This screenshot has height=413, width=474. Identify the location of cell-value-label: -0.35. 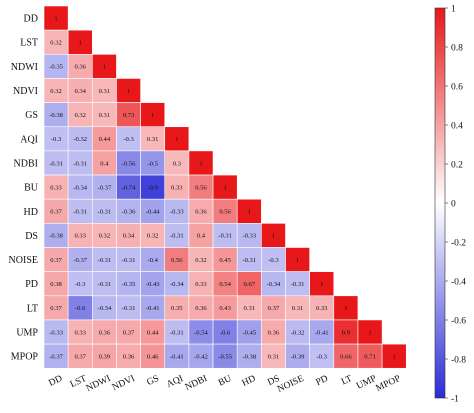
(129, 284).